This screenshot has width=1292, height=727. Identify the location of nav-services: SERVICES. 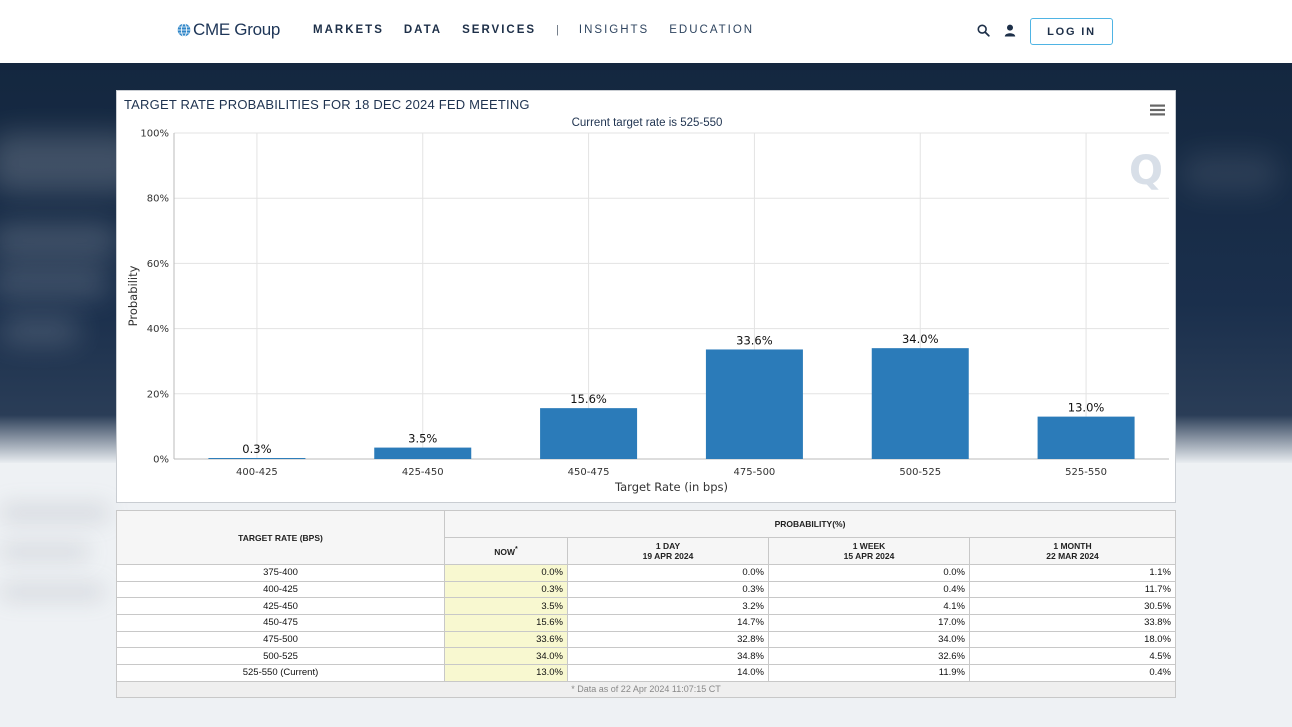
(499, 30).